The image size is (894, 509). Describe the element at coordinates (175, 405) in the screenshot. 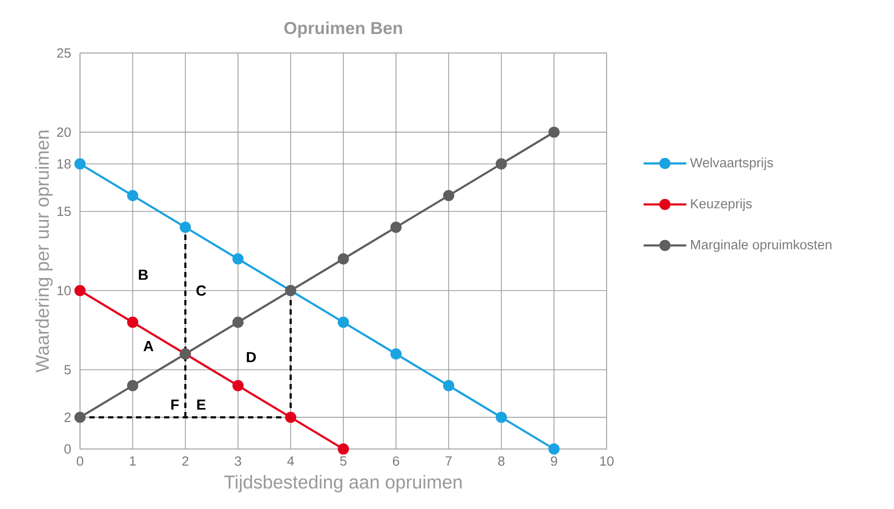

I see `annotation: F` at that location.